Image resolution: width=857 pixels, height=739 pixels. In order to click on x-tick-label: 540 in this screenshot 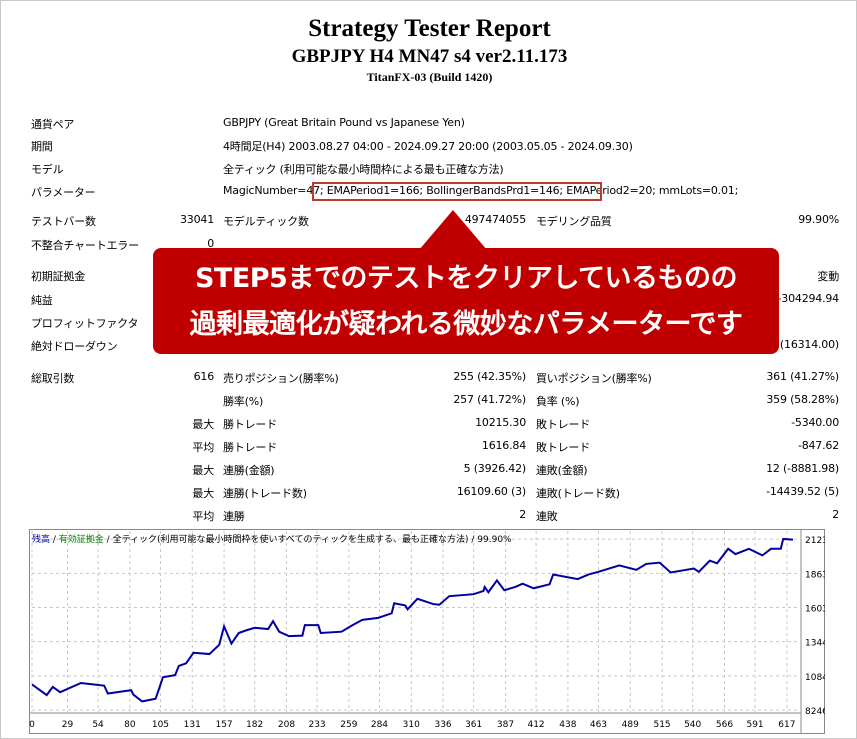, I will do `click(692, 725)`.